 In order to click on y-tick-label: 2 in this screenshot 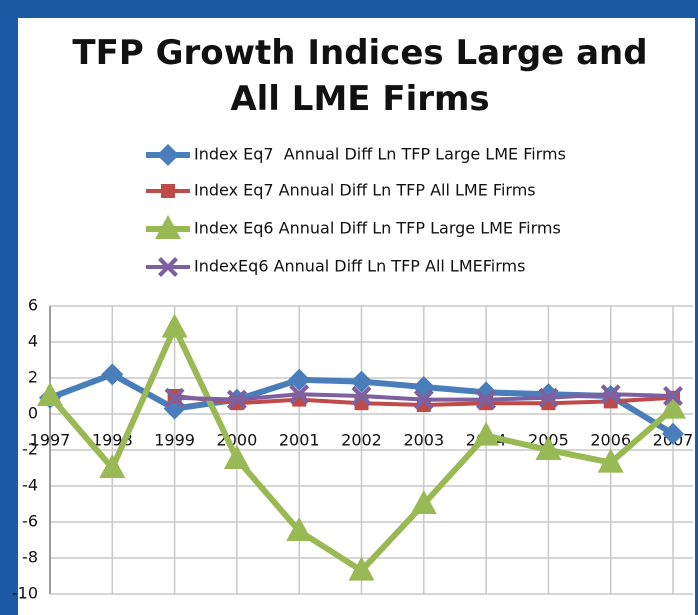, I will do `click(33, 377)`.